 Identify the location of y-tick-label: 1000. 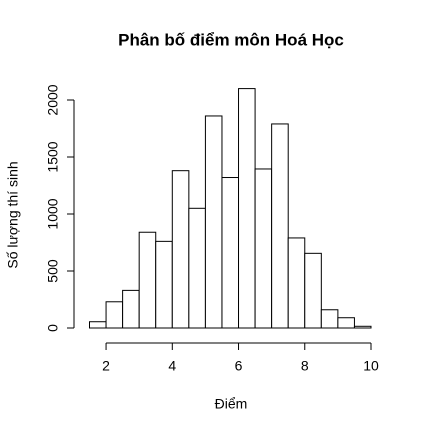
(53, 213).